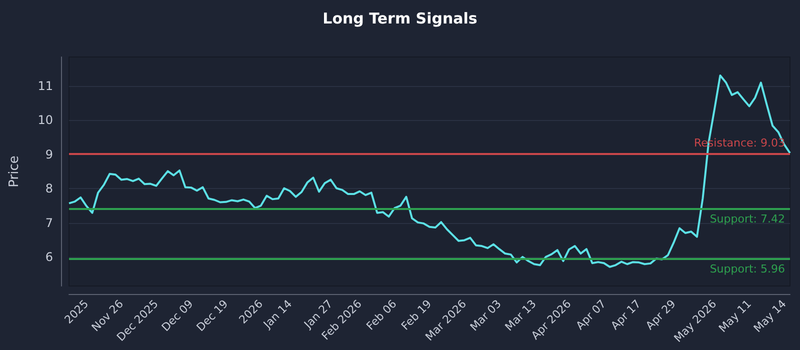 The height and width of the screenshot is (350, 800). I want to click on y-tick-label: 8, so click(49, 189).